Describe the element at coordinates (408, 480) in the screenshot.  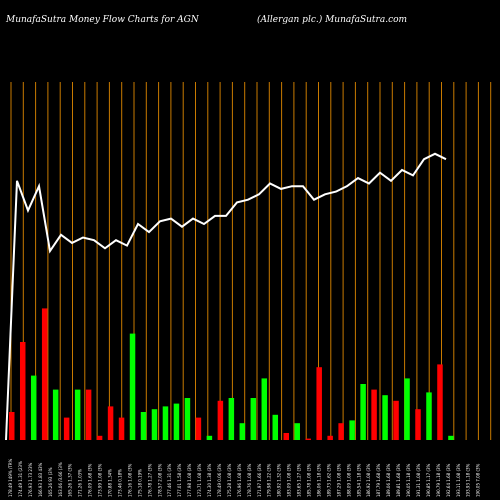
I see `x-tick-label: 190.05 1.18 (3%` at that location.